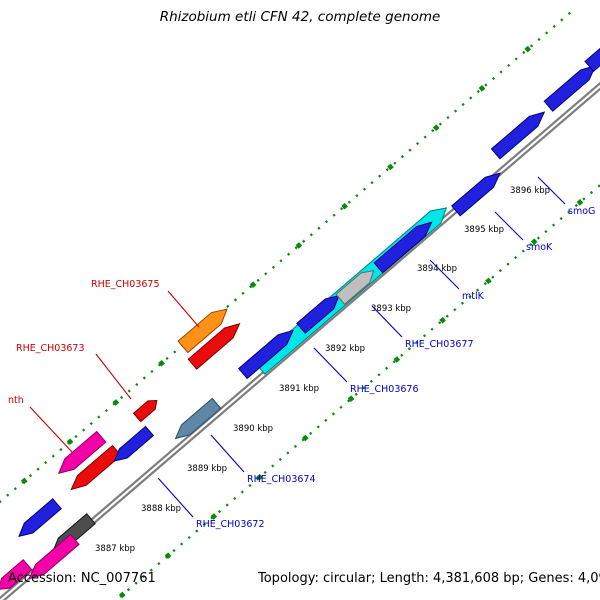  I want to click on gene-arrow-RHE_CH03677, so click(356, 285).